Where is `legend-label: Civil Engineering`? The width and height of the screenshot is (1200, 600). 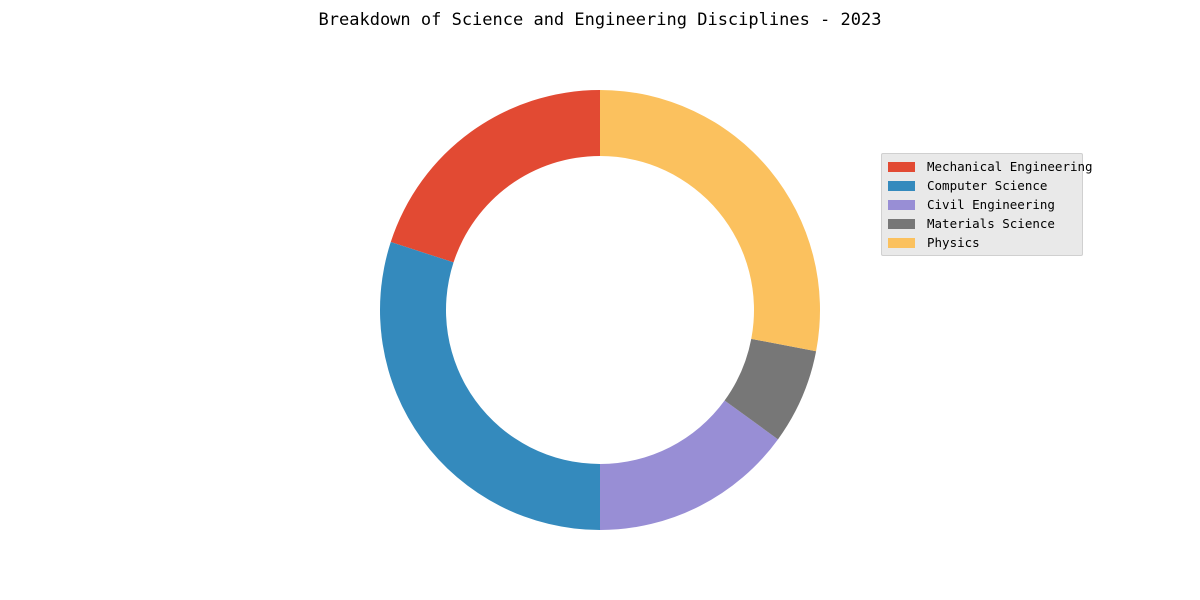 legend-label: Civil Engineering is located at coordinates (991, 204).